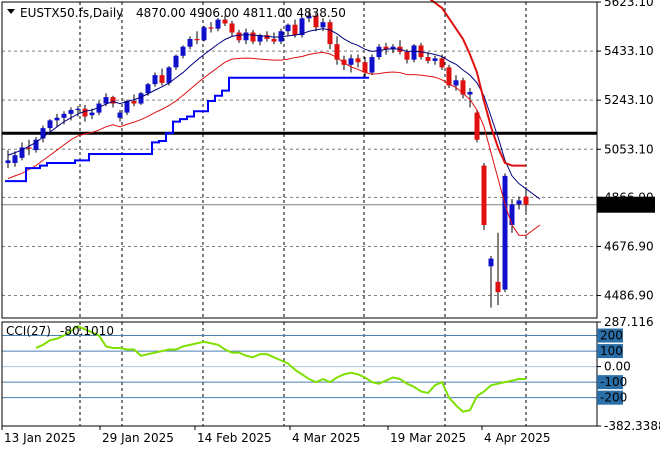 The image size is (660, 450). Describe the element at coordinates (617, 367) in the screenshot. I see `cci-tick-label: 0.00` at that location.